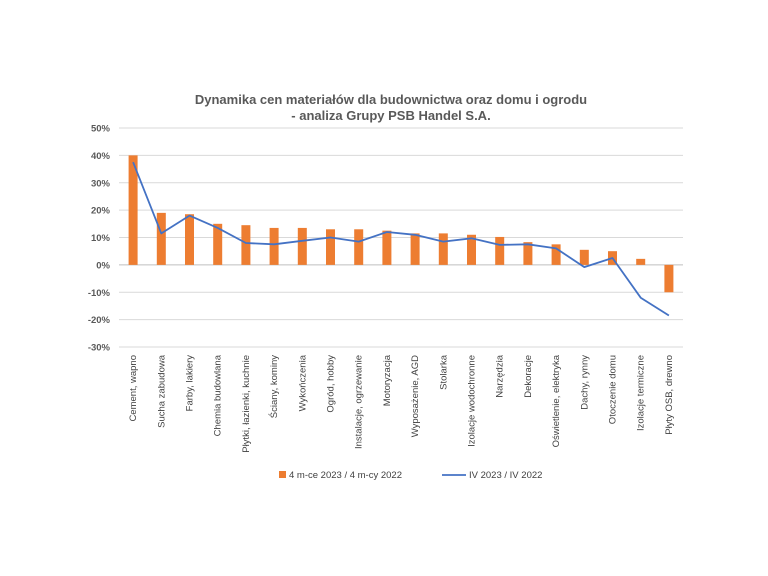 This screenshot has height=576, width=768. I want to click on x-tick-label: Instalacje, ogrzewanie, so click(359, 402).